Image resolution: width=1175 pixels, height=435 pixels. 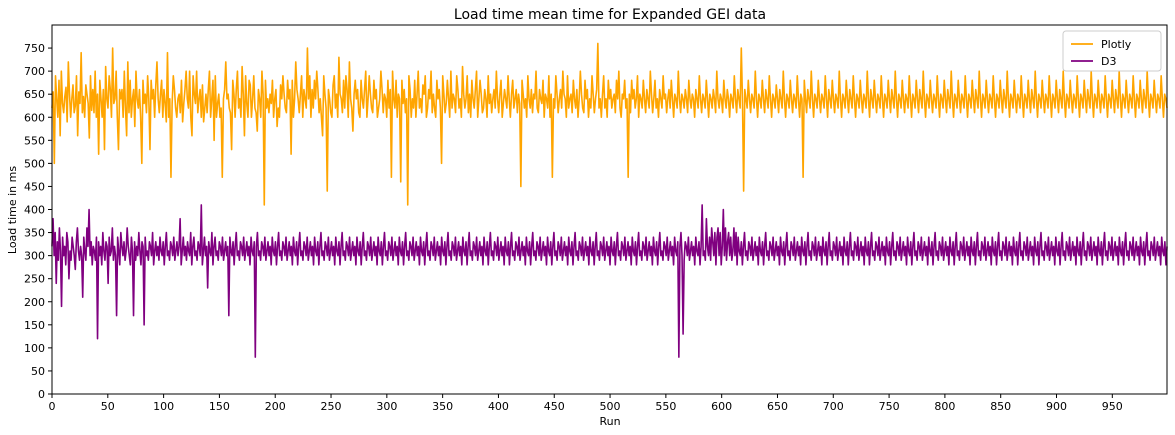 I want to click on x-tick-label: 450, so click(x=554, y=406).